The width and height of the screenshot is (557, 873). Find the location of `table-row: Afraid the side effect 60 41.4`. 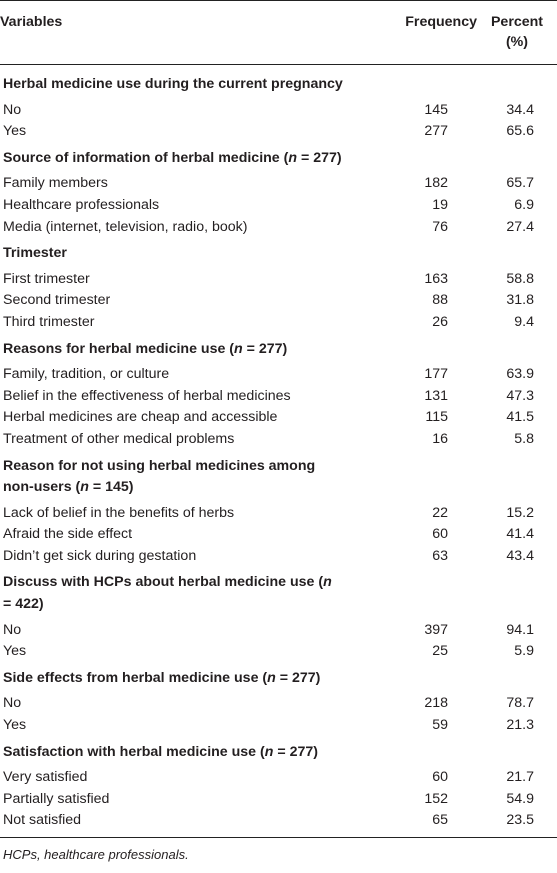

table-row: Afraid the side effect 60 41.4 is located at coordinates (268, 534).